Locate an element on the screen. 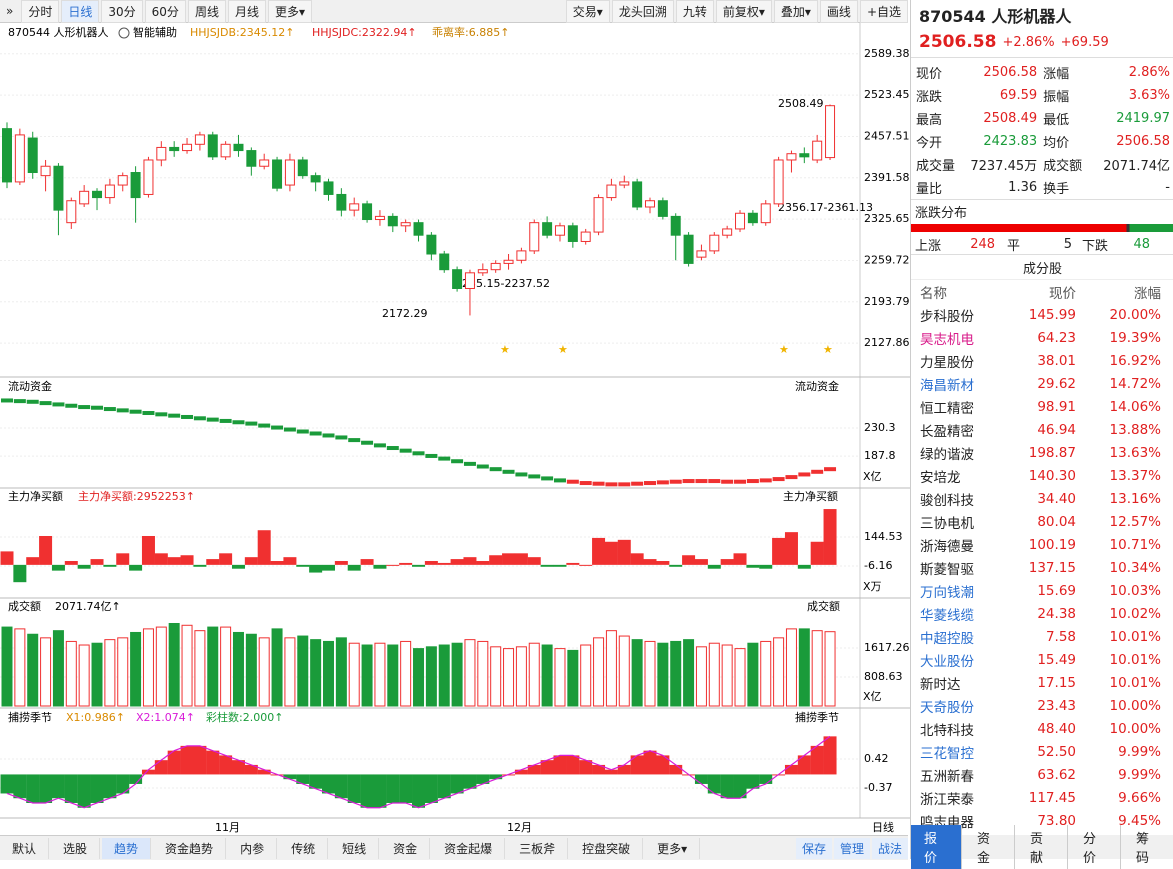 The height and width of the screenshot is (869, 1173). period-tabs: 分时 日线 30分 60分 周线 月线 更多▾ is located at coordinates (166, 11).